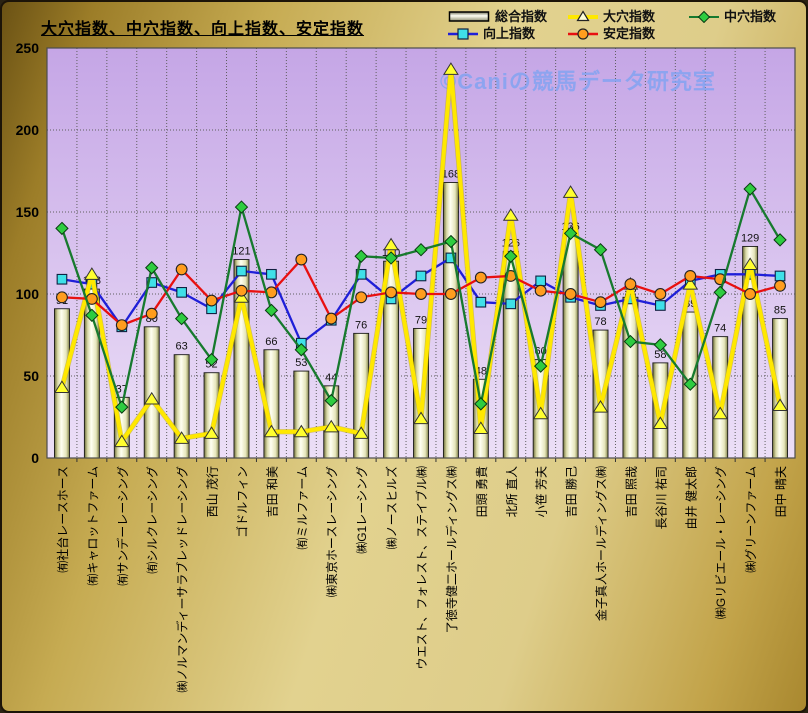  I want to click on x-axis-category-label: 西山 茂行, so click(213, 491).